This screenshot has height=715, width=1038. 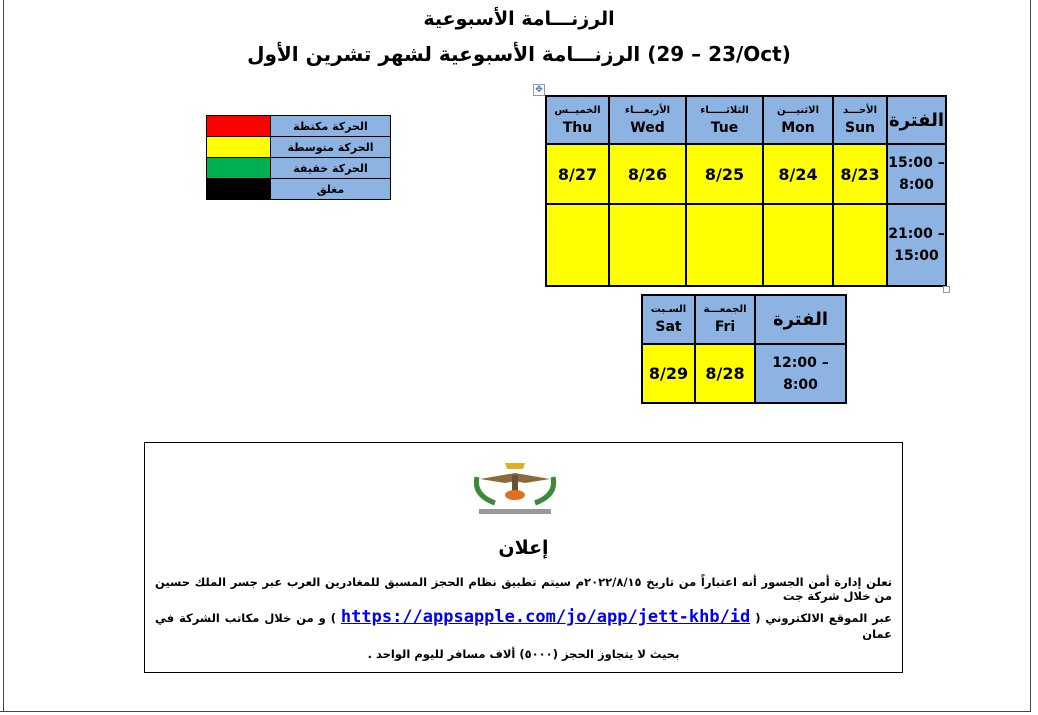 I want to click on day-header-fri: الجمعـــة Fri, so click(x=725, y=319).